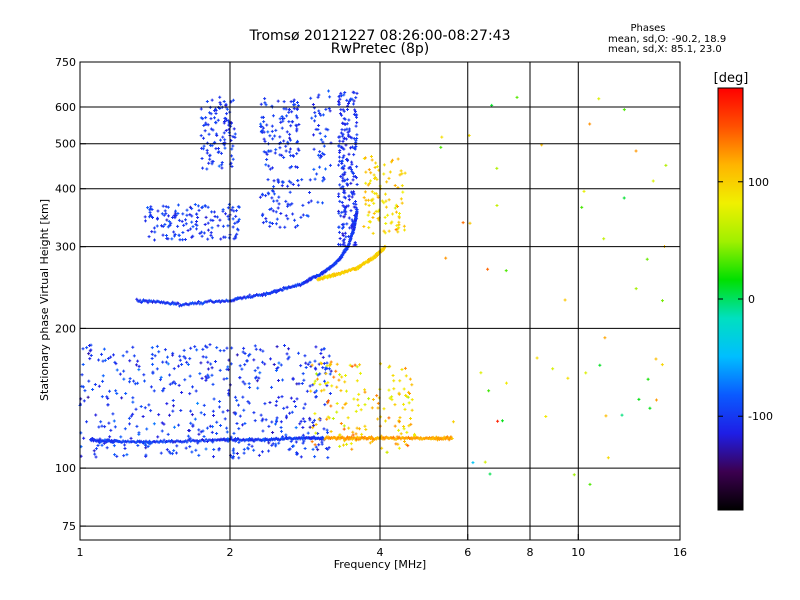  I want to click on colorbar-ticks: 100 0 -100, so click(745, 299).